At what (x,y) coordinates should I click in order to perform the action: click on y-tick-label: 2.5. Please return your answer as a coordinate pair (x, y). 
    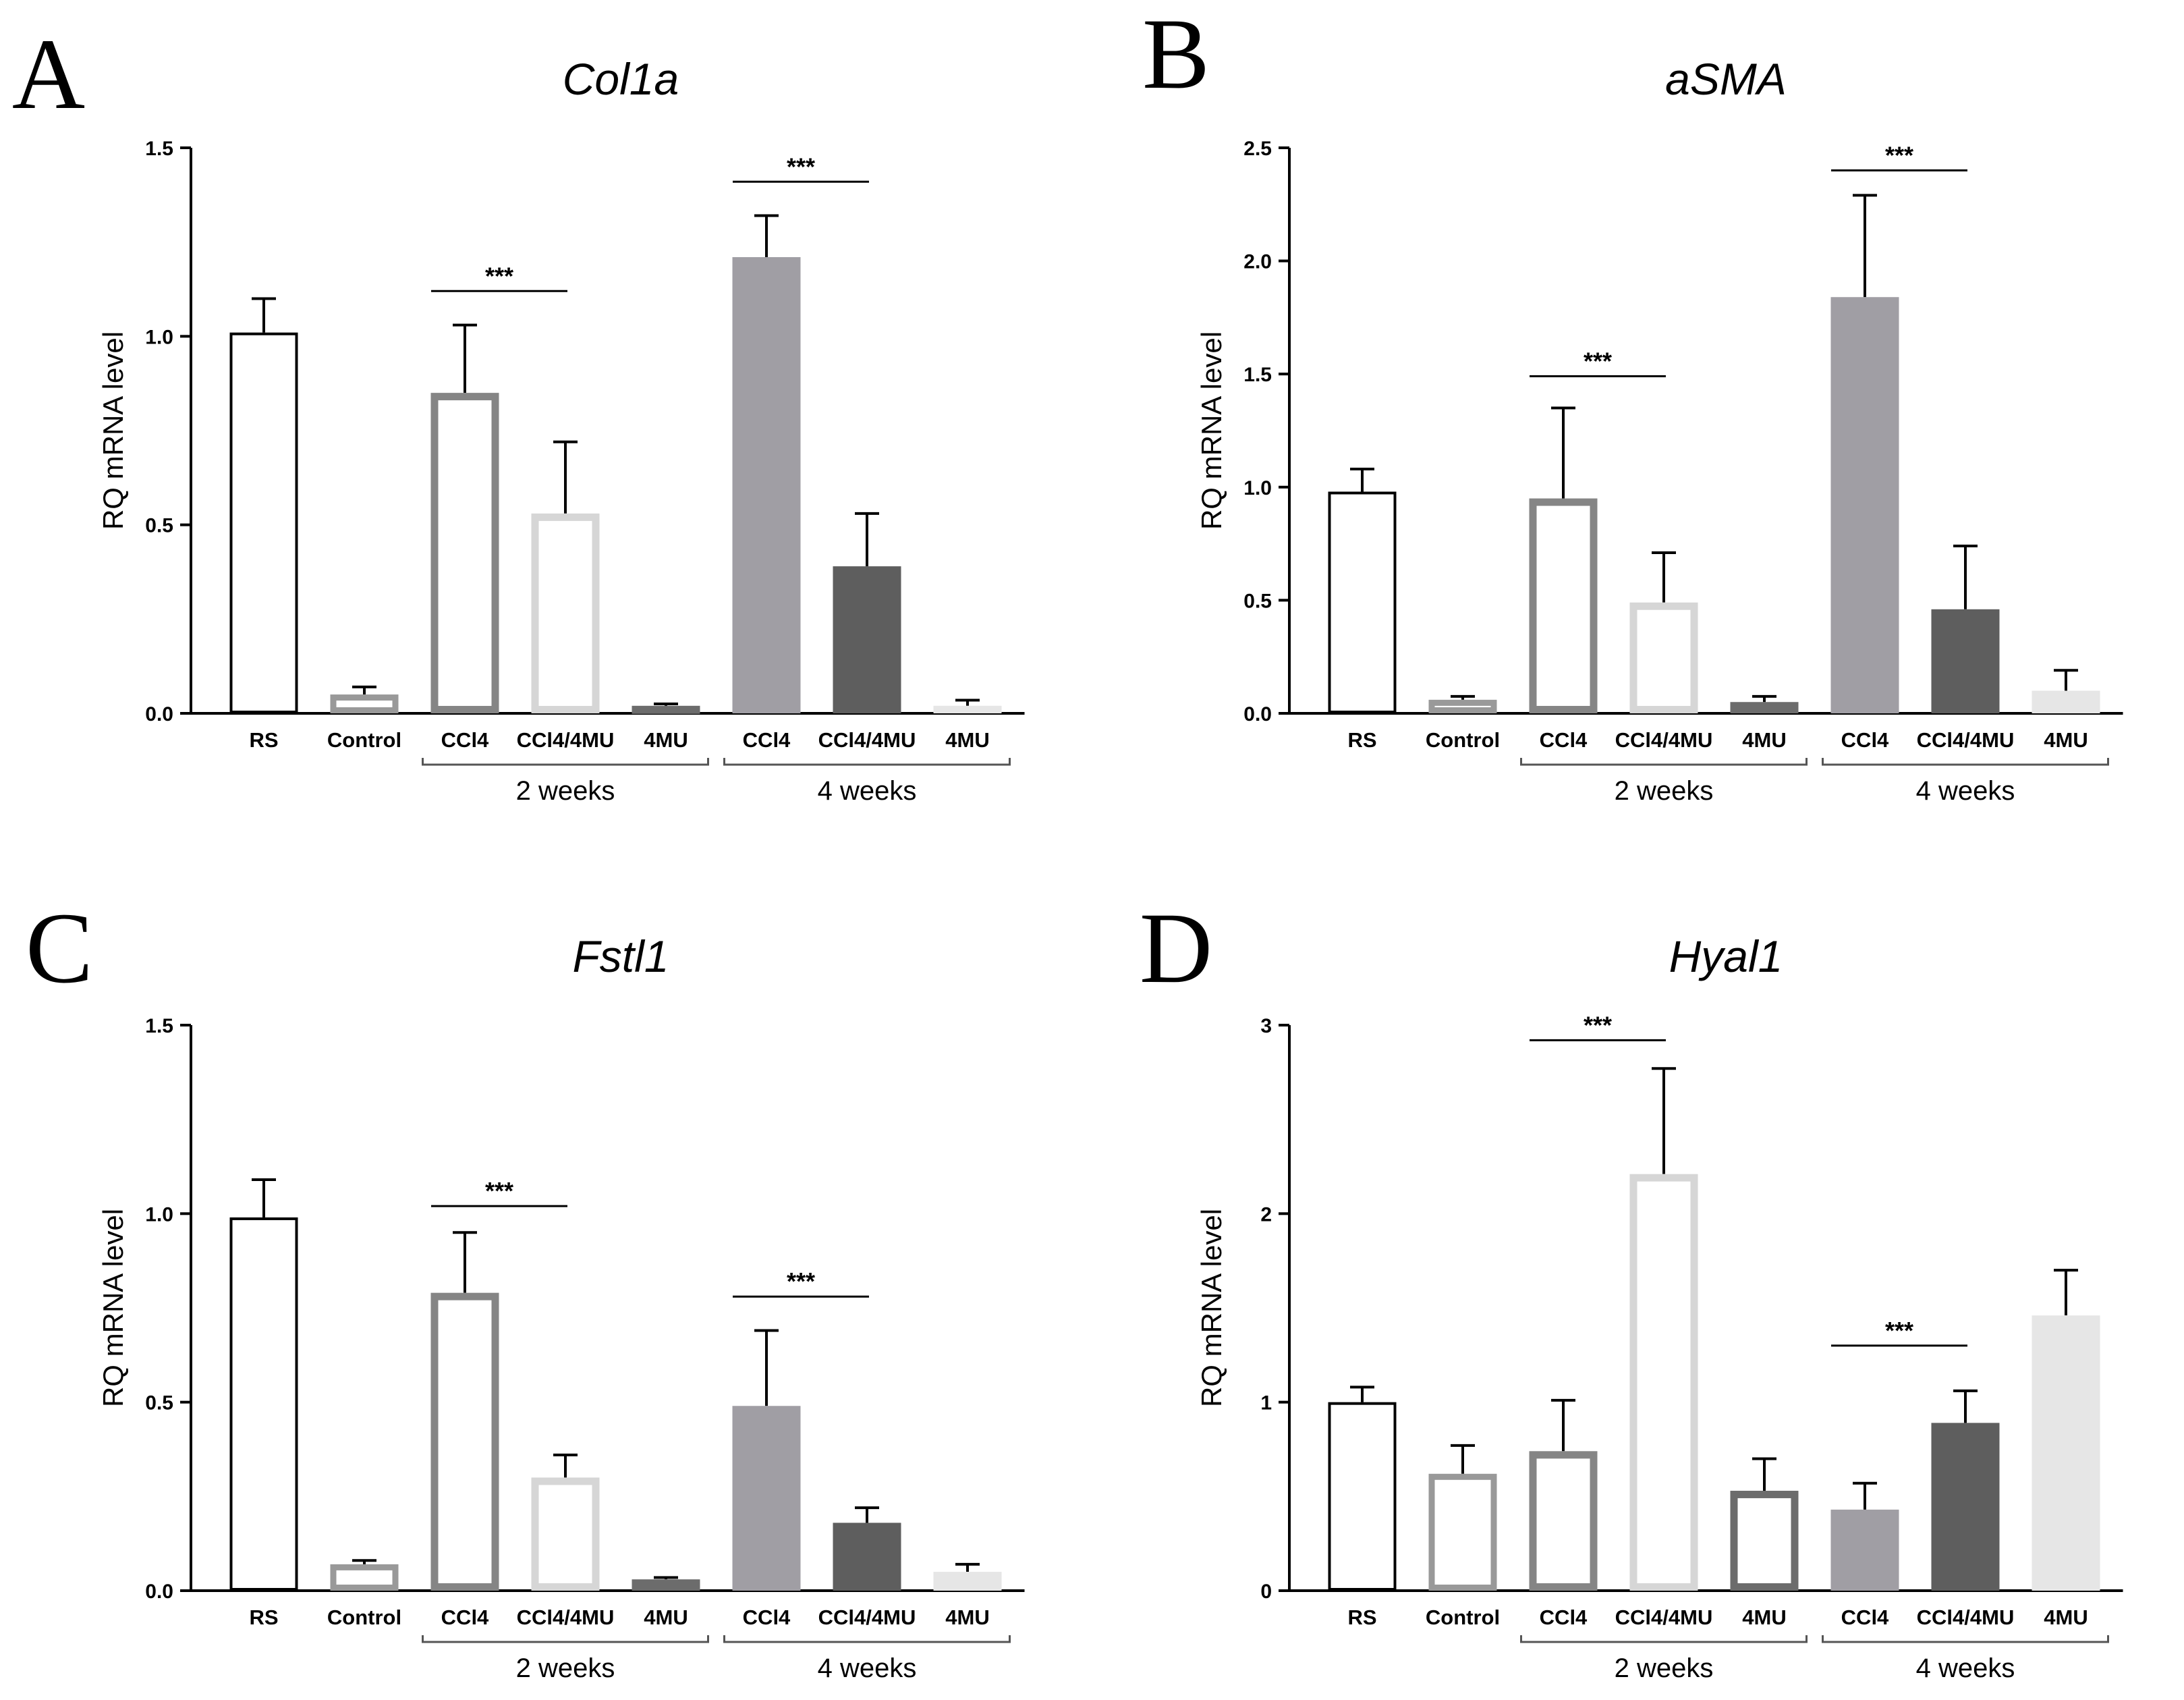
    Looking at the image, I should click on (1257, 149).